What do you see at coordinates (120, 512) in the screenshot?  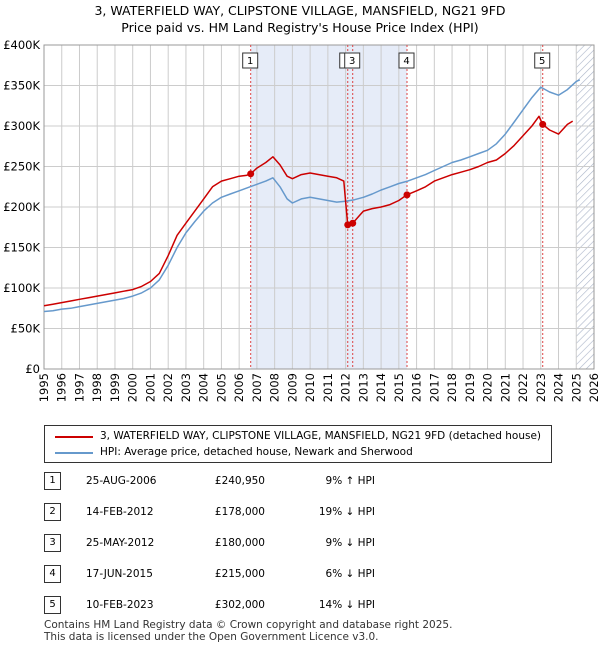 I see `sale-date: 14-FEB-2012` at bounding box center [120, 512].